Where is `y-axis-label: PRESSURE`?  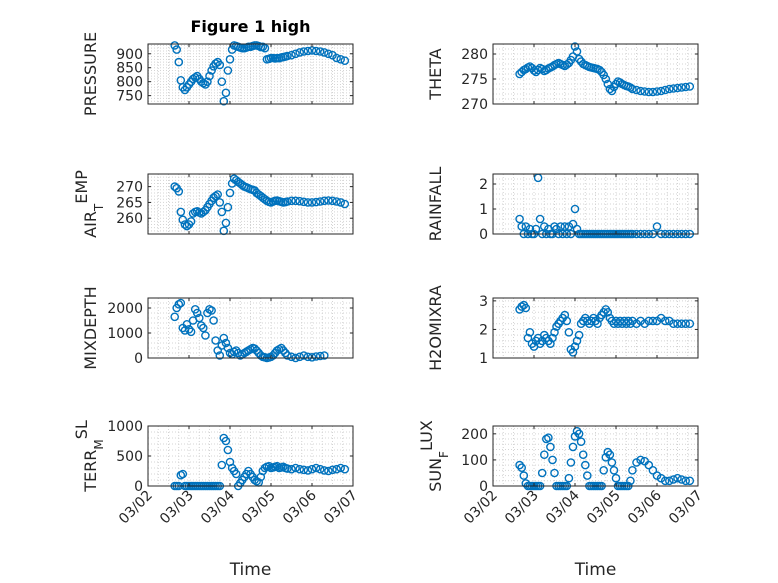 y-axis-label: PRESSURE is located at coordinates (90, 74).